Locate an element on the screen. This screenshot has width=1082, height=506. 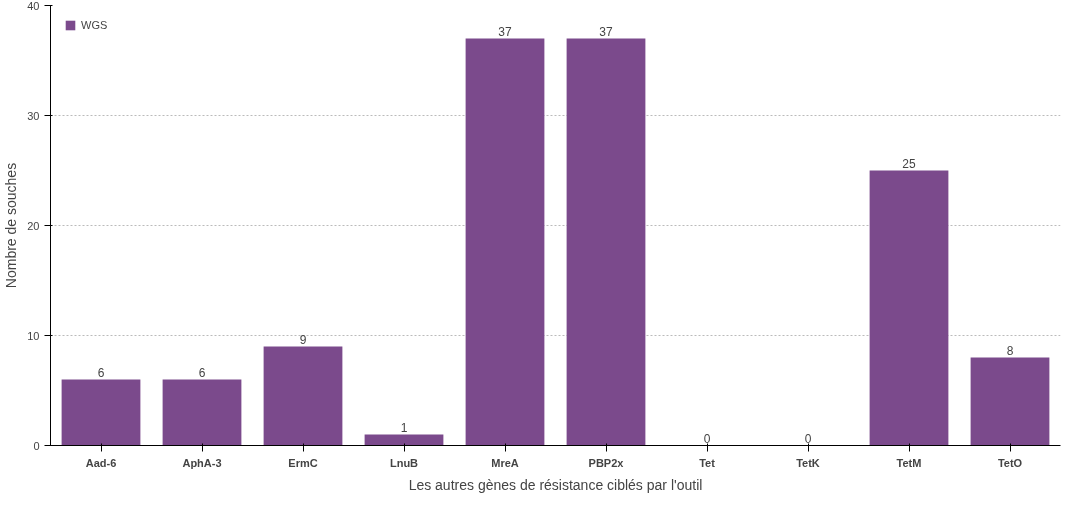
x-tick-label: TetM is located at coordinates (909, 462).